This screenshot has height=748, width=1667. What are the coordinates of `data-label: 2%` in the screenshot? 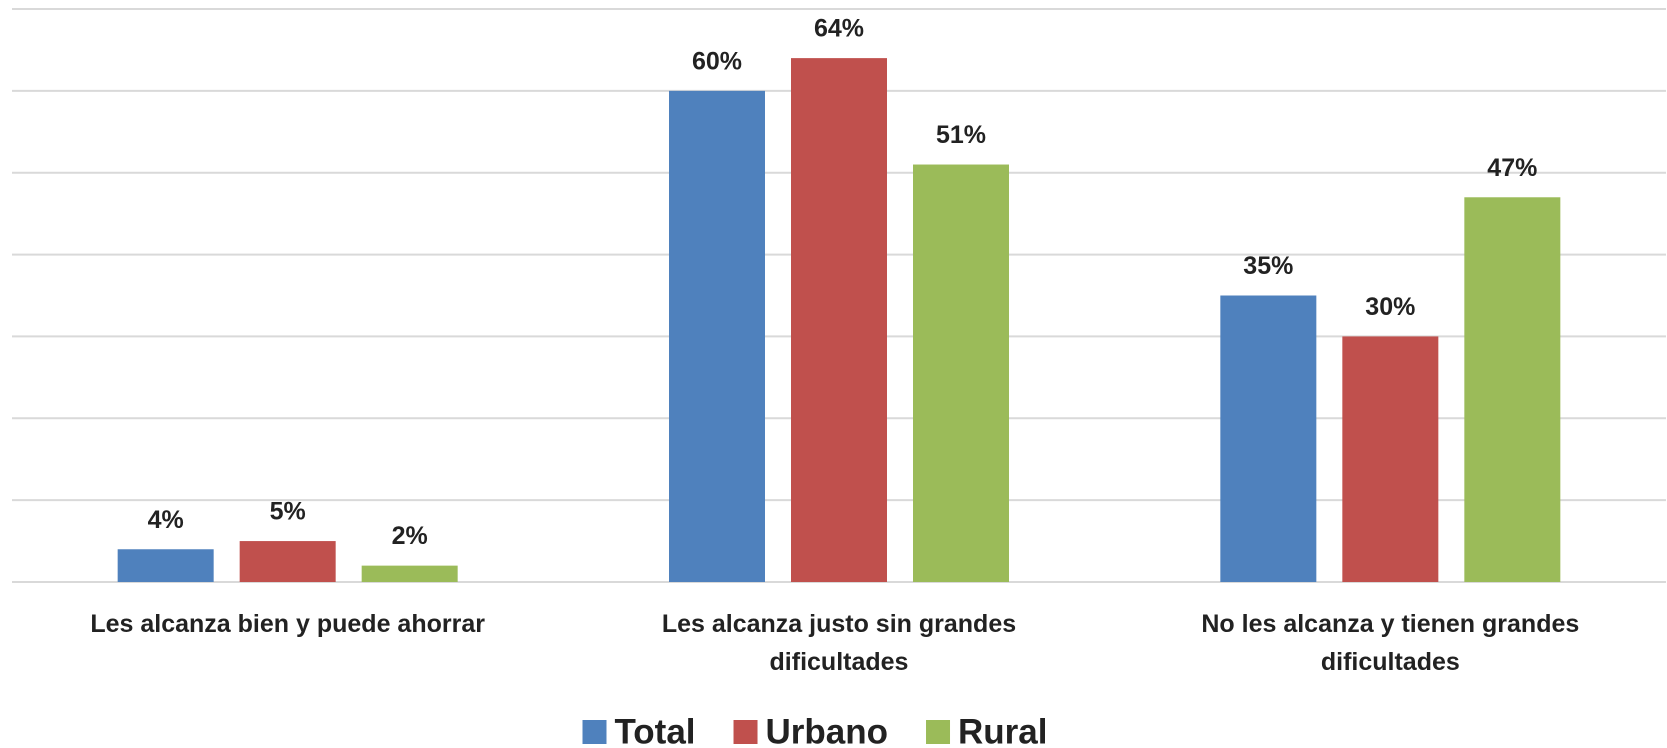 It's located at (410, 536).